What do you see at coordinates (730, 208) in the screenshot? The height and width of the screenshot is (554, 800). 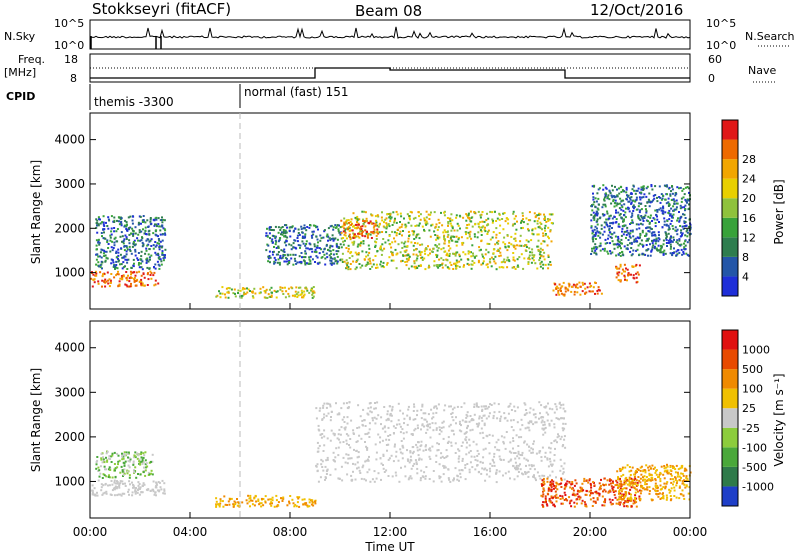 I see `colorbar-segment` at bounding box center [730, 208].